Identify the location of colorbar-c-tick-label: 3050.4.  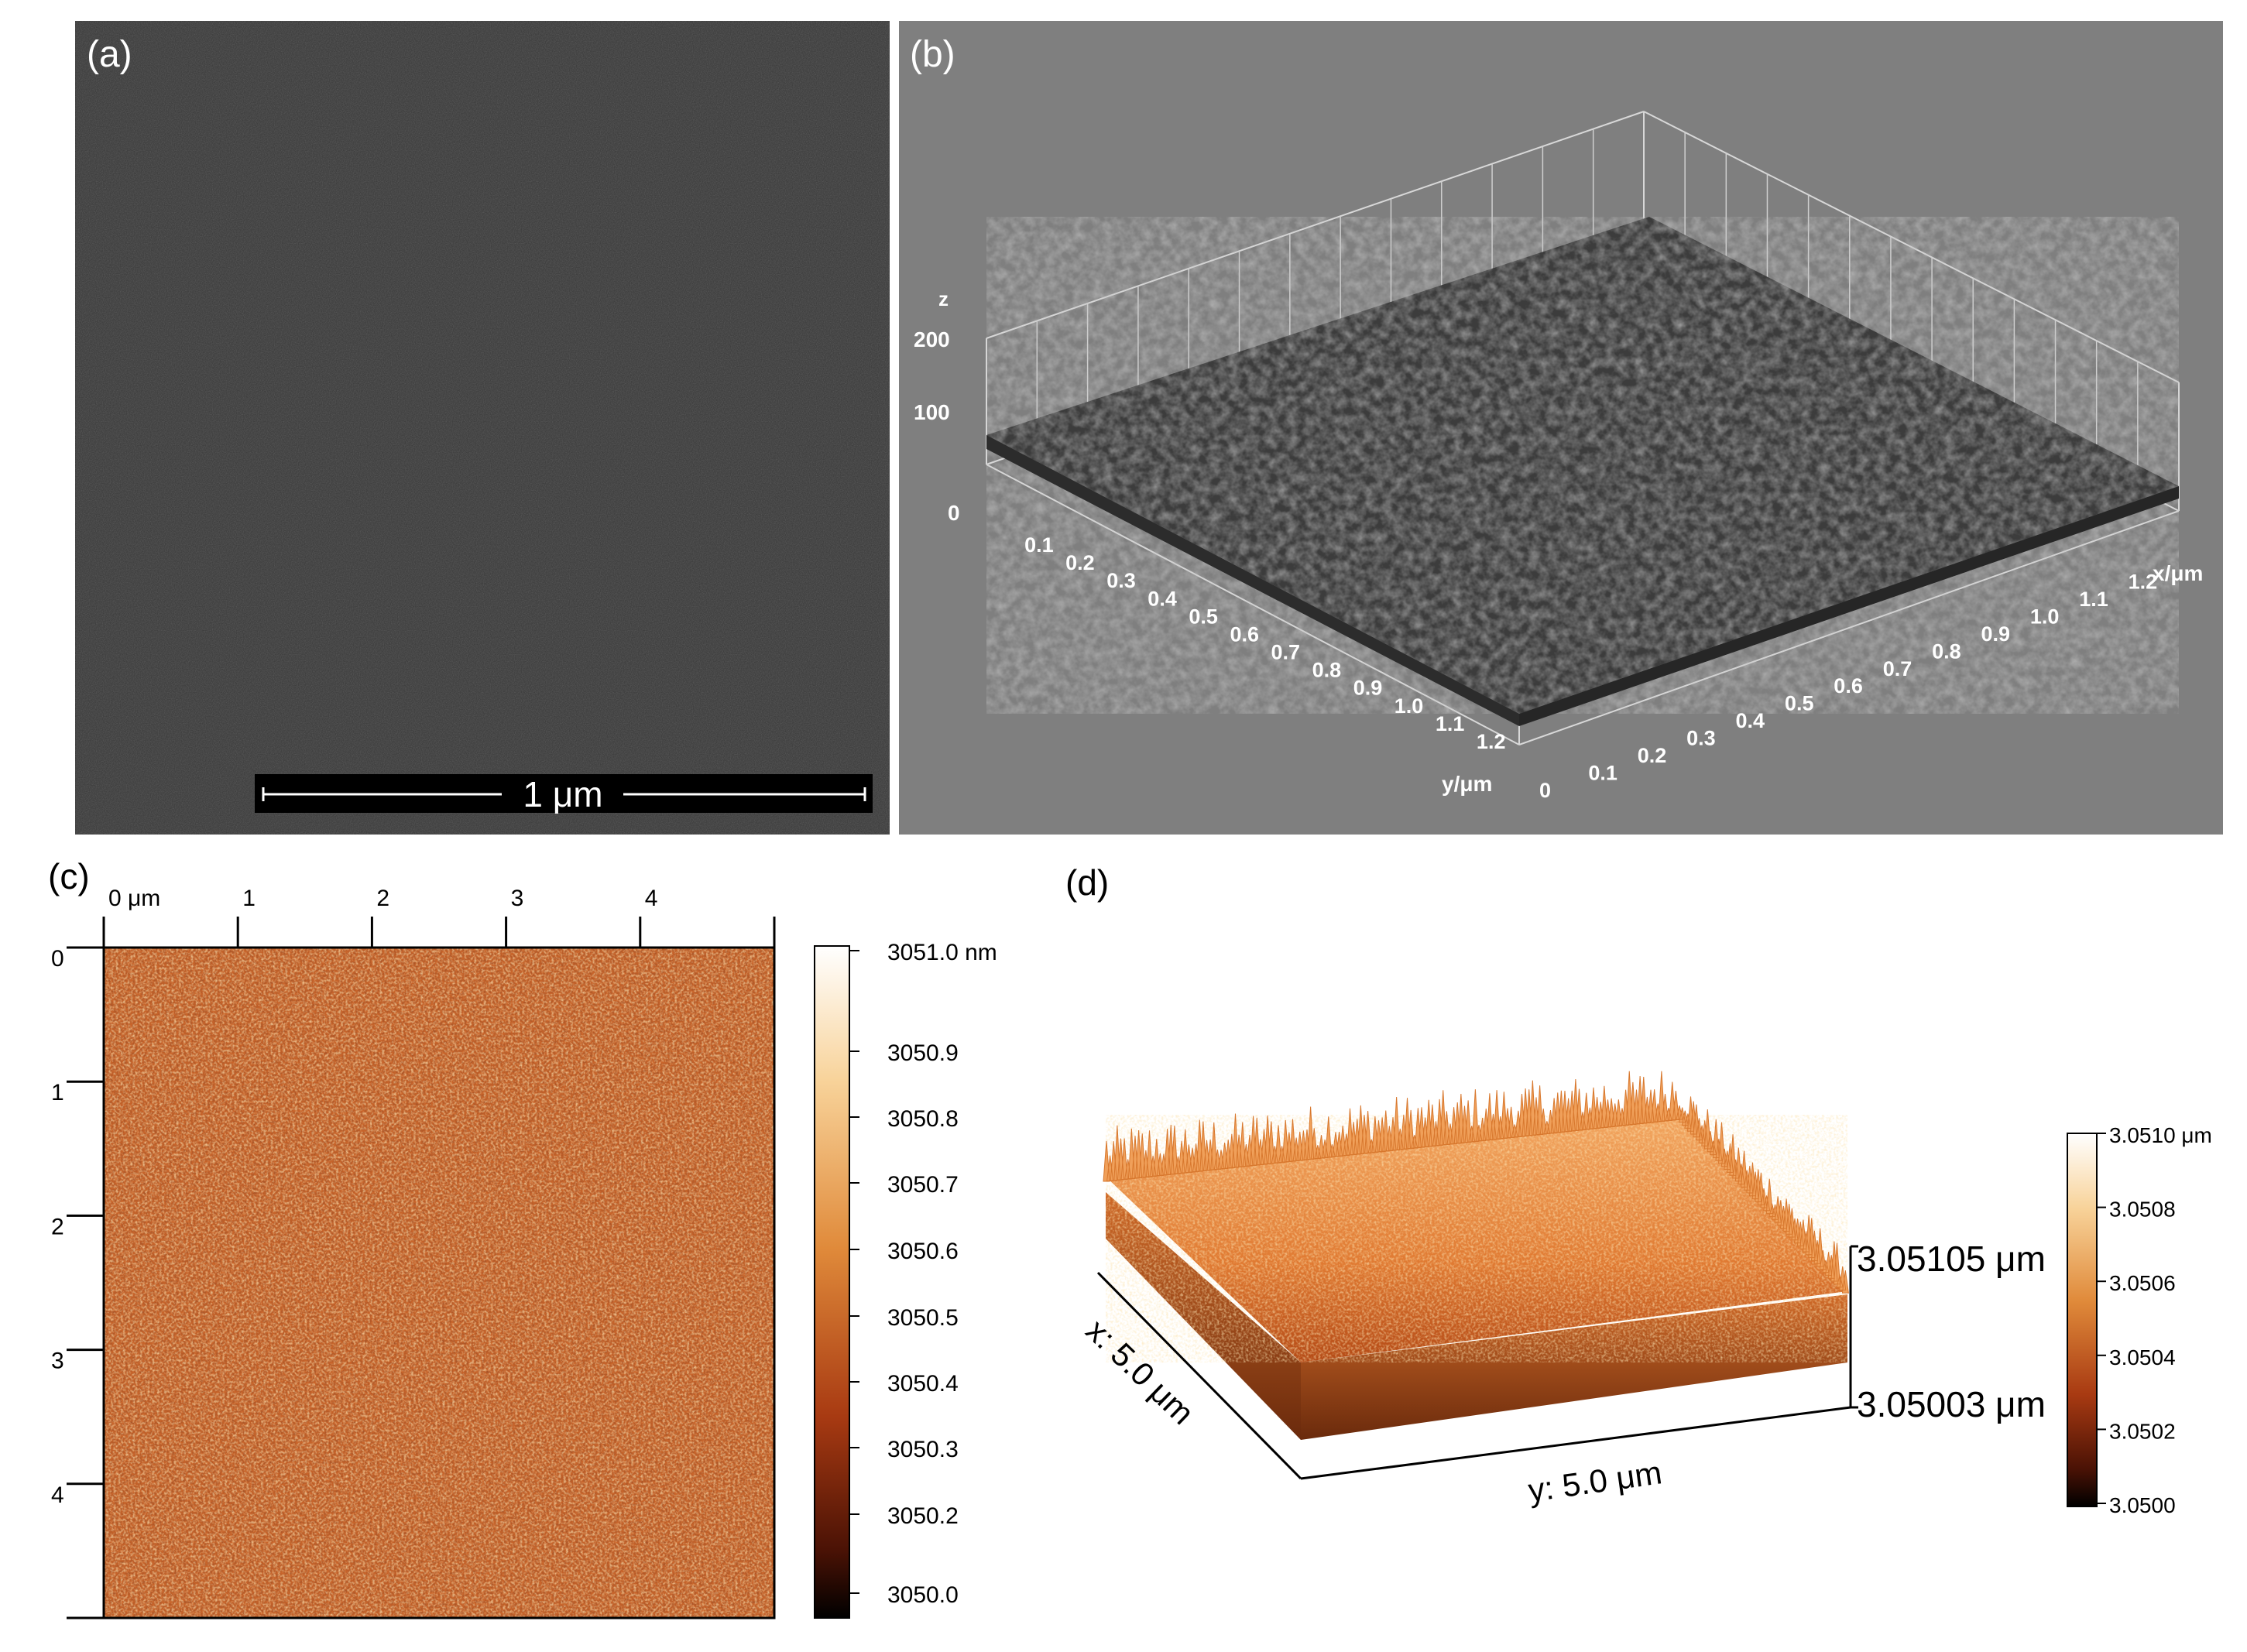
(923, 1384).